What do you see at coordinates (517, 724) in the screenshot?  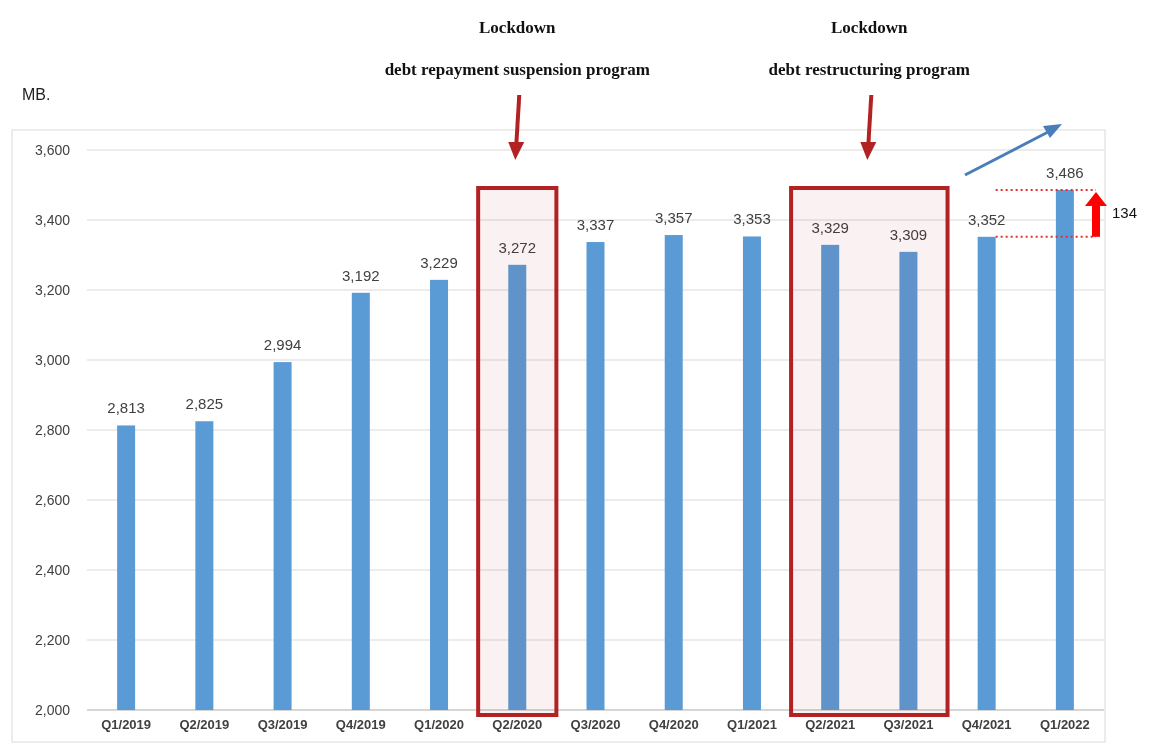 I see `x-tick-label: Q2/2020` at bounding box center [517, 724].